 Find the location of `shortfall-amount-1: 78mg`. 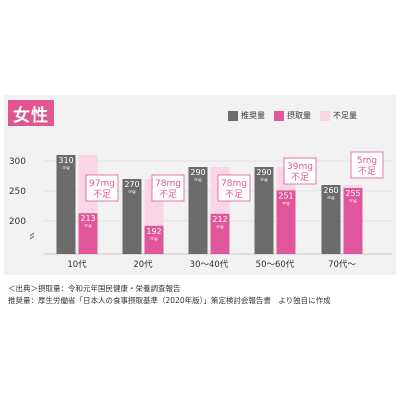

shortfall-amount-1: 78mg is located at coordinates (168, 184).